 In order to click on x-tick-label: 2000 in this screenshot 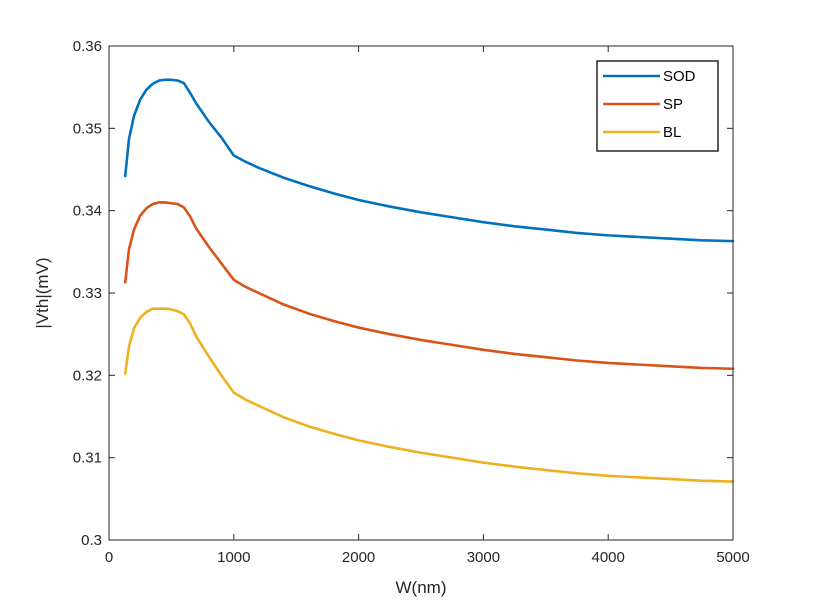, I will do `click(358, 557)`.